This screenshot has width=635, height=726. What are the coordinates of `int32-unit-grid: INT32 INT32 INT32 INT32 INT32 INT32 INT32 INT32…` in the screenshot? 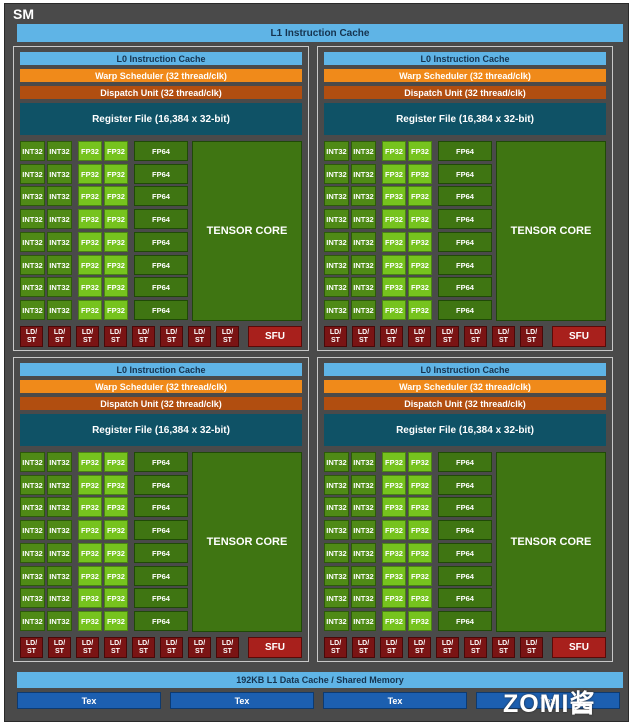 It's located at (47, 231).